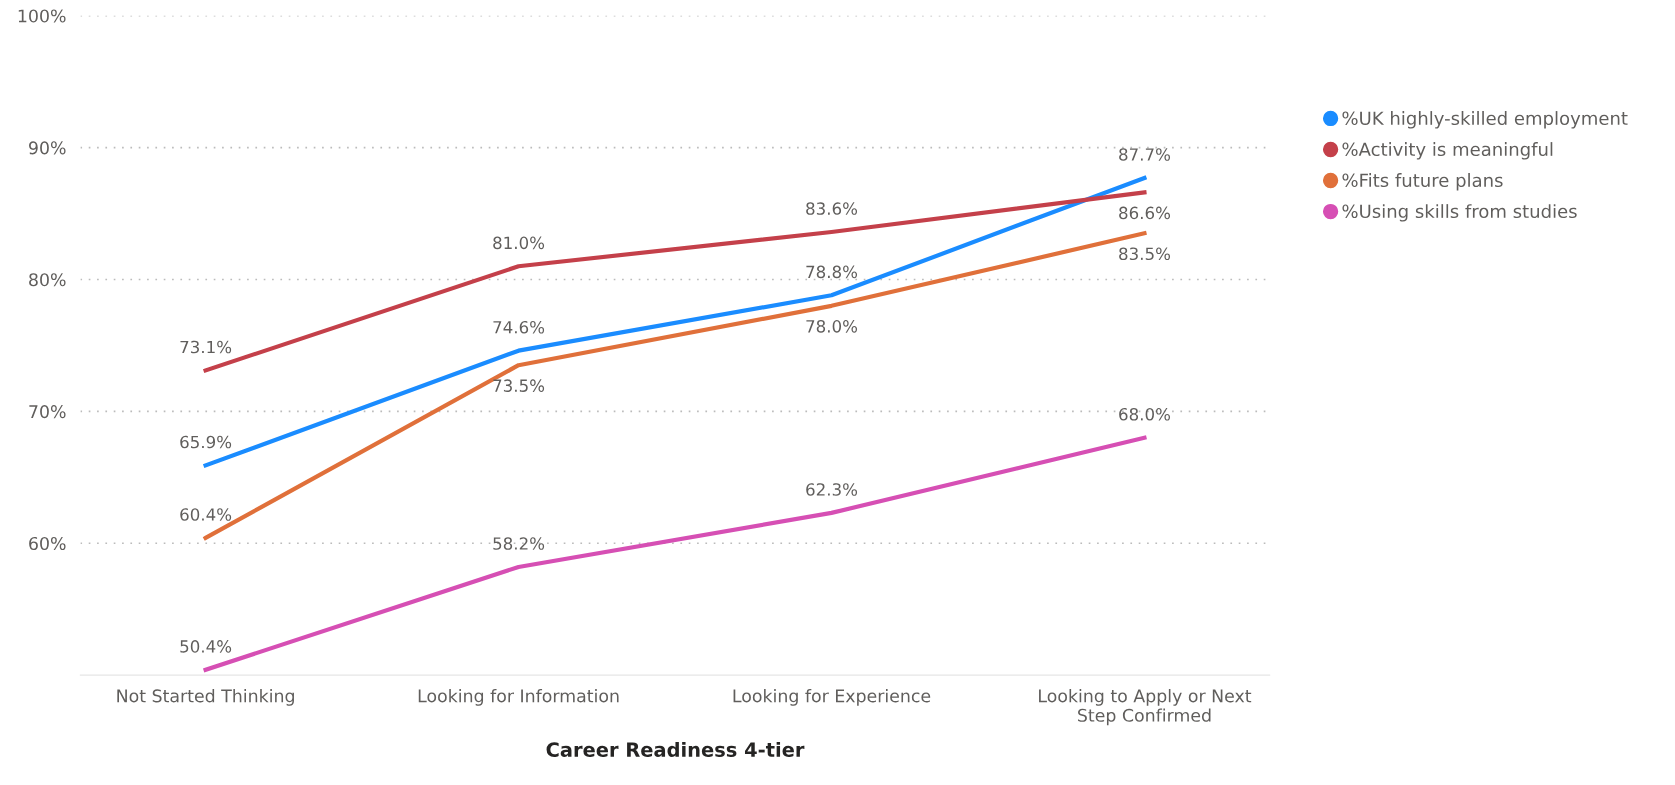 This screenshot has width=1675, height=785. What do you see at coordinates (1145, 707) in the screenshot?
I see `x-tick-label: Looking to Apply or Next Step Confirmed` at bounding box center [1145, 707].